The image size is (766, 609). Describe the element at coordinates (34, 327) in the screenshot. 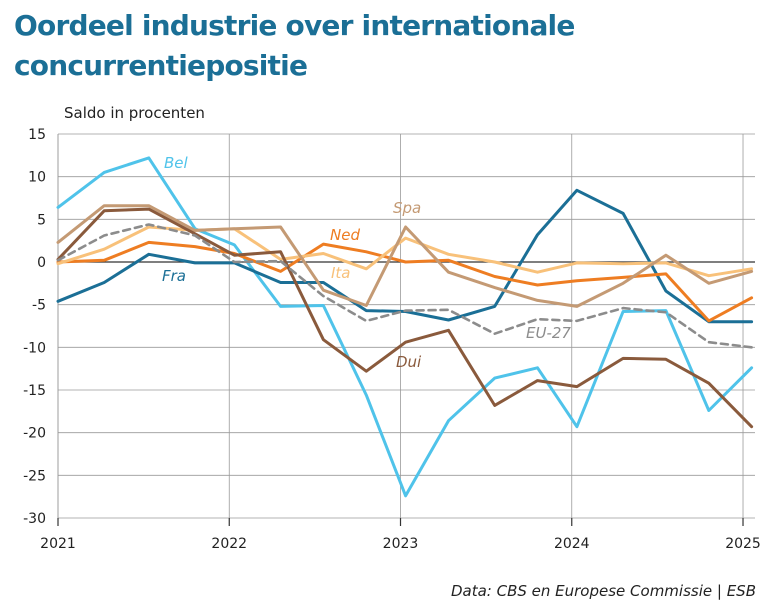

I see `y-axis-ticks: 15 10 5 0 -5 -10 -15 -20 -25 -30` at that location.